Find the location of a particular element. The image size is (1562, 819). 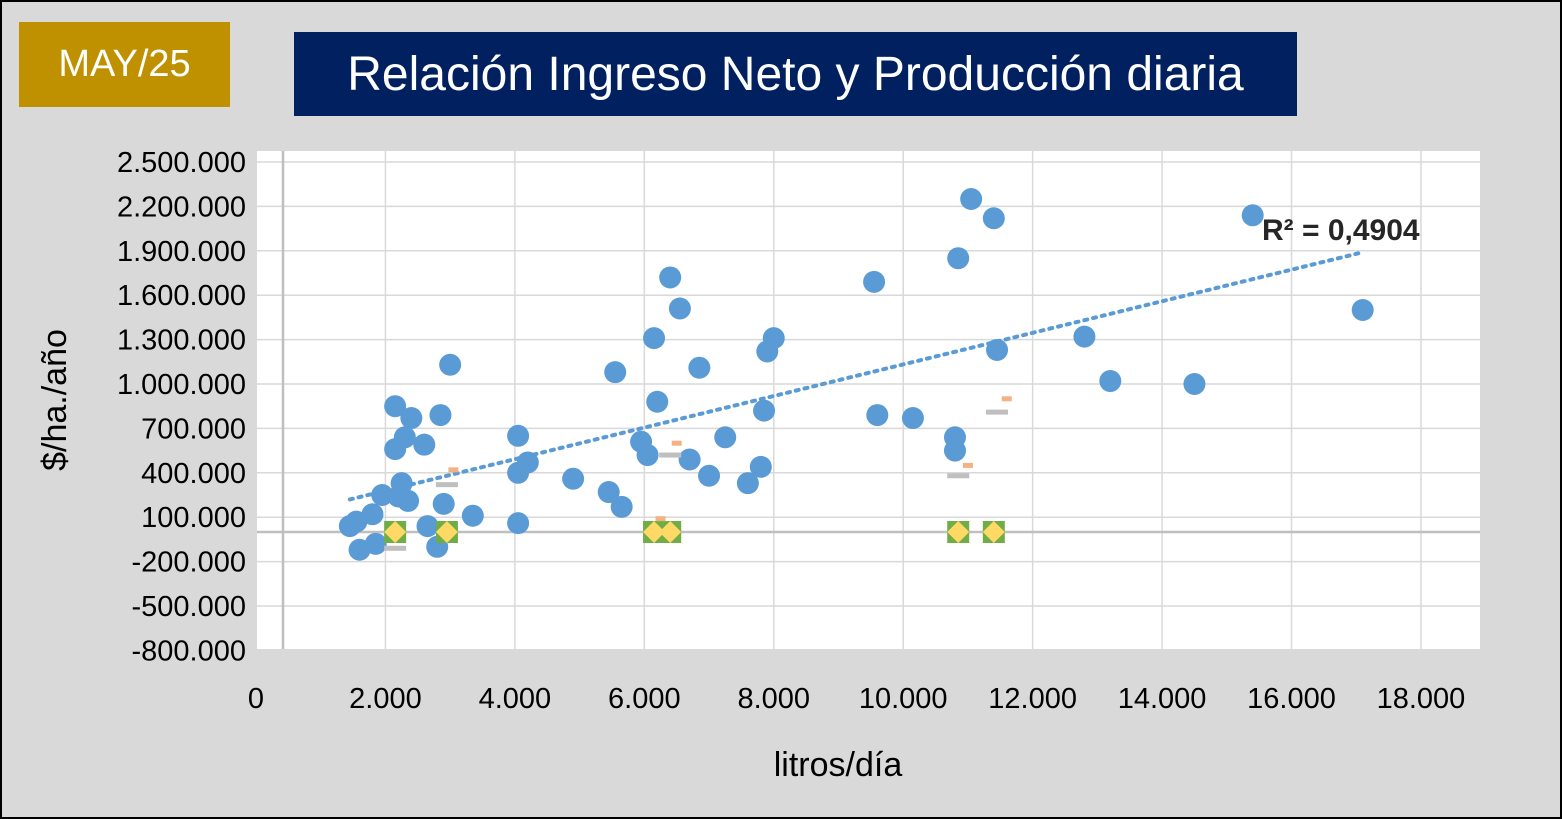

x-tick-label: 18.000 is located at coordinates (1421, 699).